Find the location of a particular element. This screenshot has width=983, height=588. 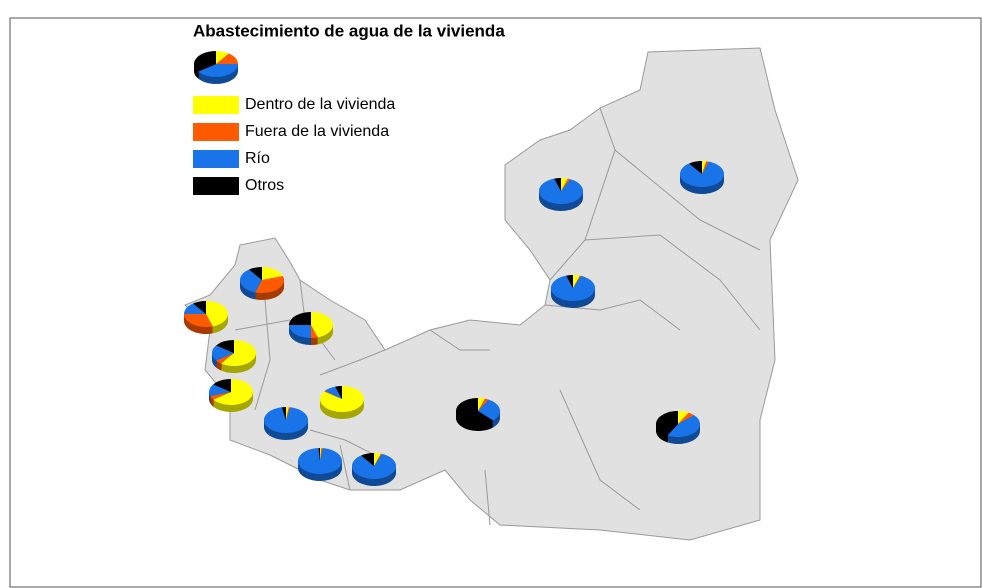

legend-label: Dentro de la vivienda is located at coordinates (320, 104).